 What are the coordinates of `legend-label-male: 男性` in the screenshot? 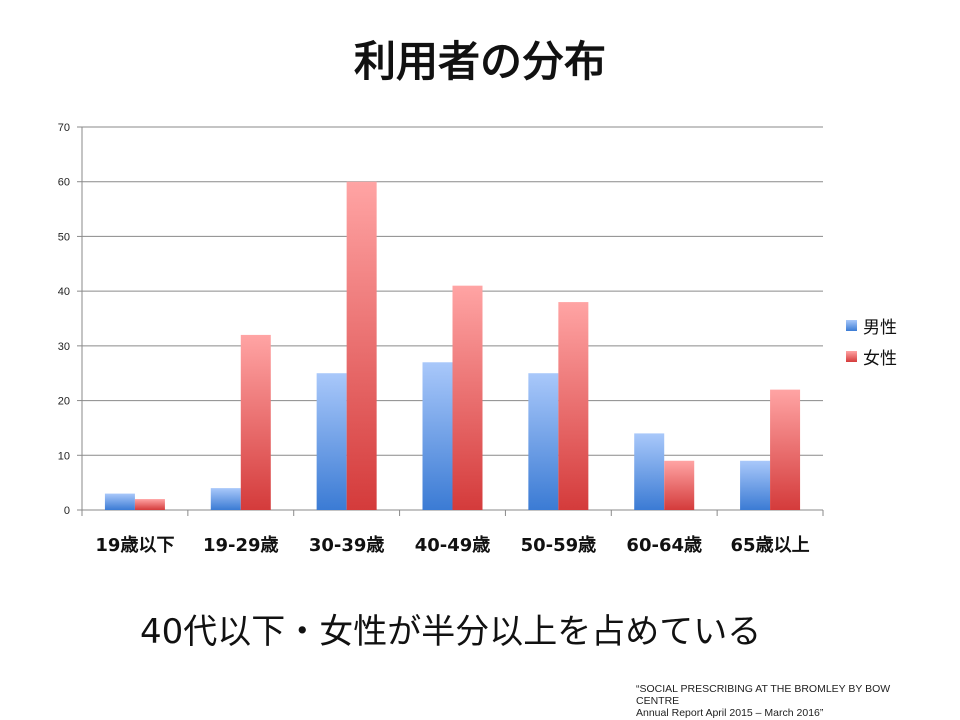 It's located at (880, 328).